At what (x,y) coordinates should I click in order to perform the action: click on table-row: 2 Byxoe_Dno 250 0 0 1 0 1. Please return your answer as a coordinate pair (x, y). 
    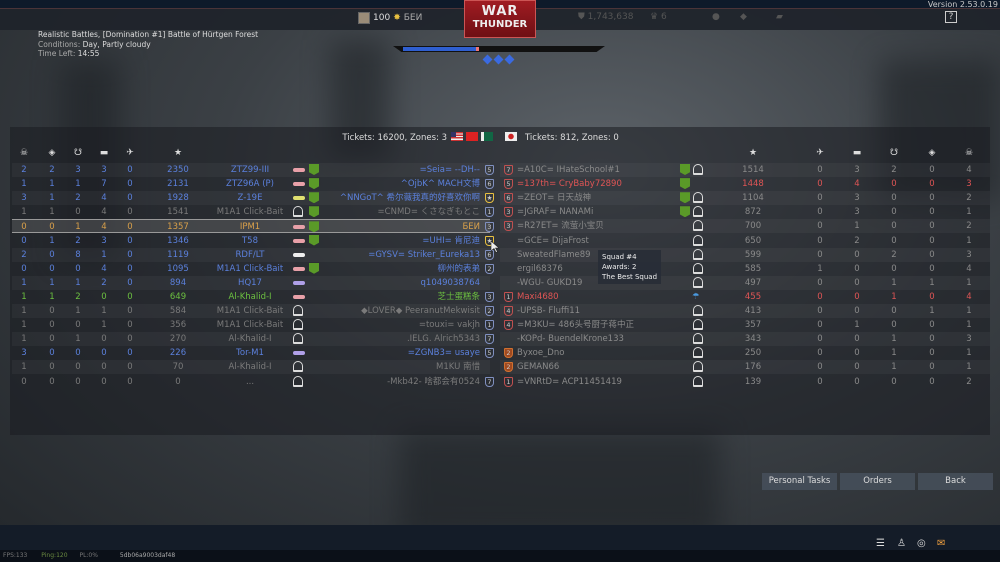
    Looking at the image, I should click on (745, 353).